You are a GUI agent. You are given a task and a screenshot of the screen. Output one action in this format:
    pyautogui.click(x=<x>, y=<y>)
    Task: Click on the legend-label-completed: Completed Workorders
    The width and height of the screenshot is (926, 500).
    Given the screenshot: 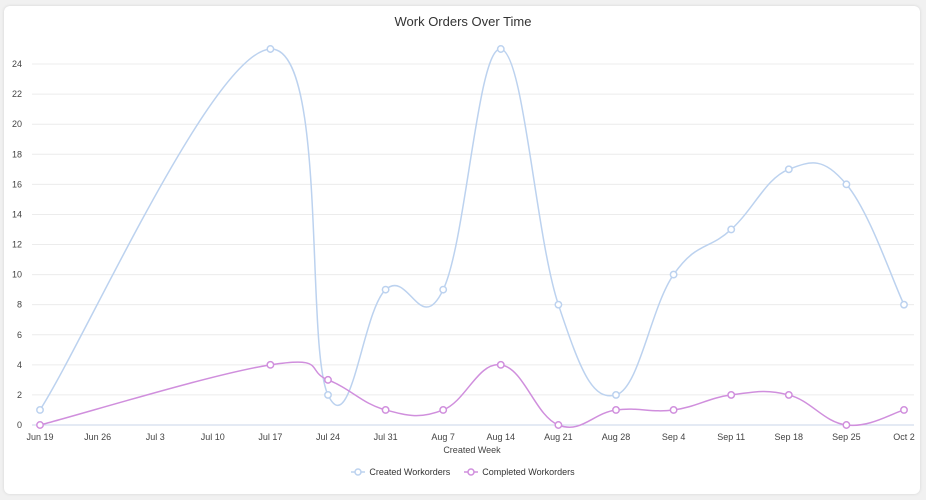 What is the action you would take?
    pyautogui.click(x=528, y=472)
    